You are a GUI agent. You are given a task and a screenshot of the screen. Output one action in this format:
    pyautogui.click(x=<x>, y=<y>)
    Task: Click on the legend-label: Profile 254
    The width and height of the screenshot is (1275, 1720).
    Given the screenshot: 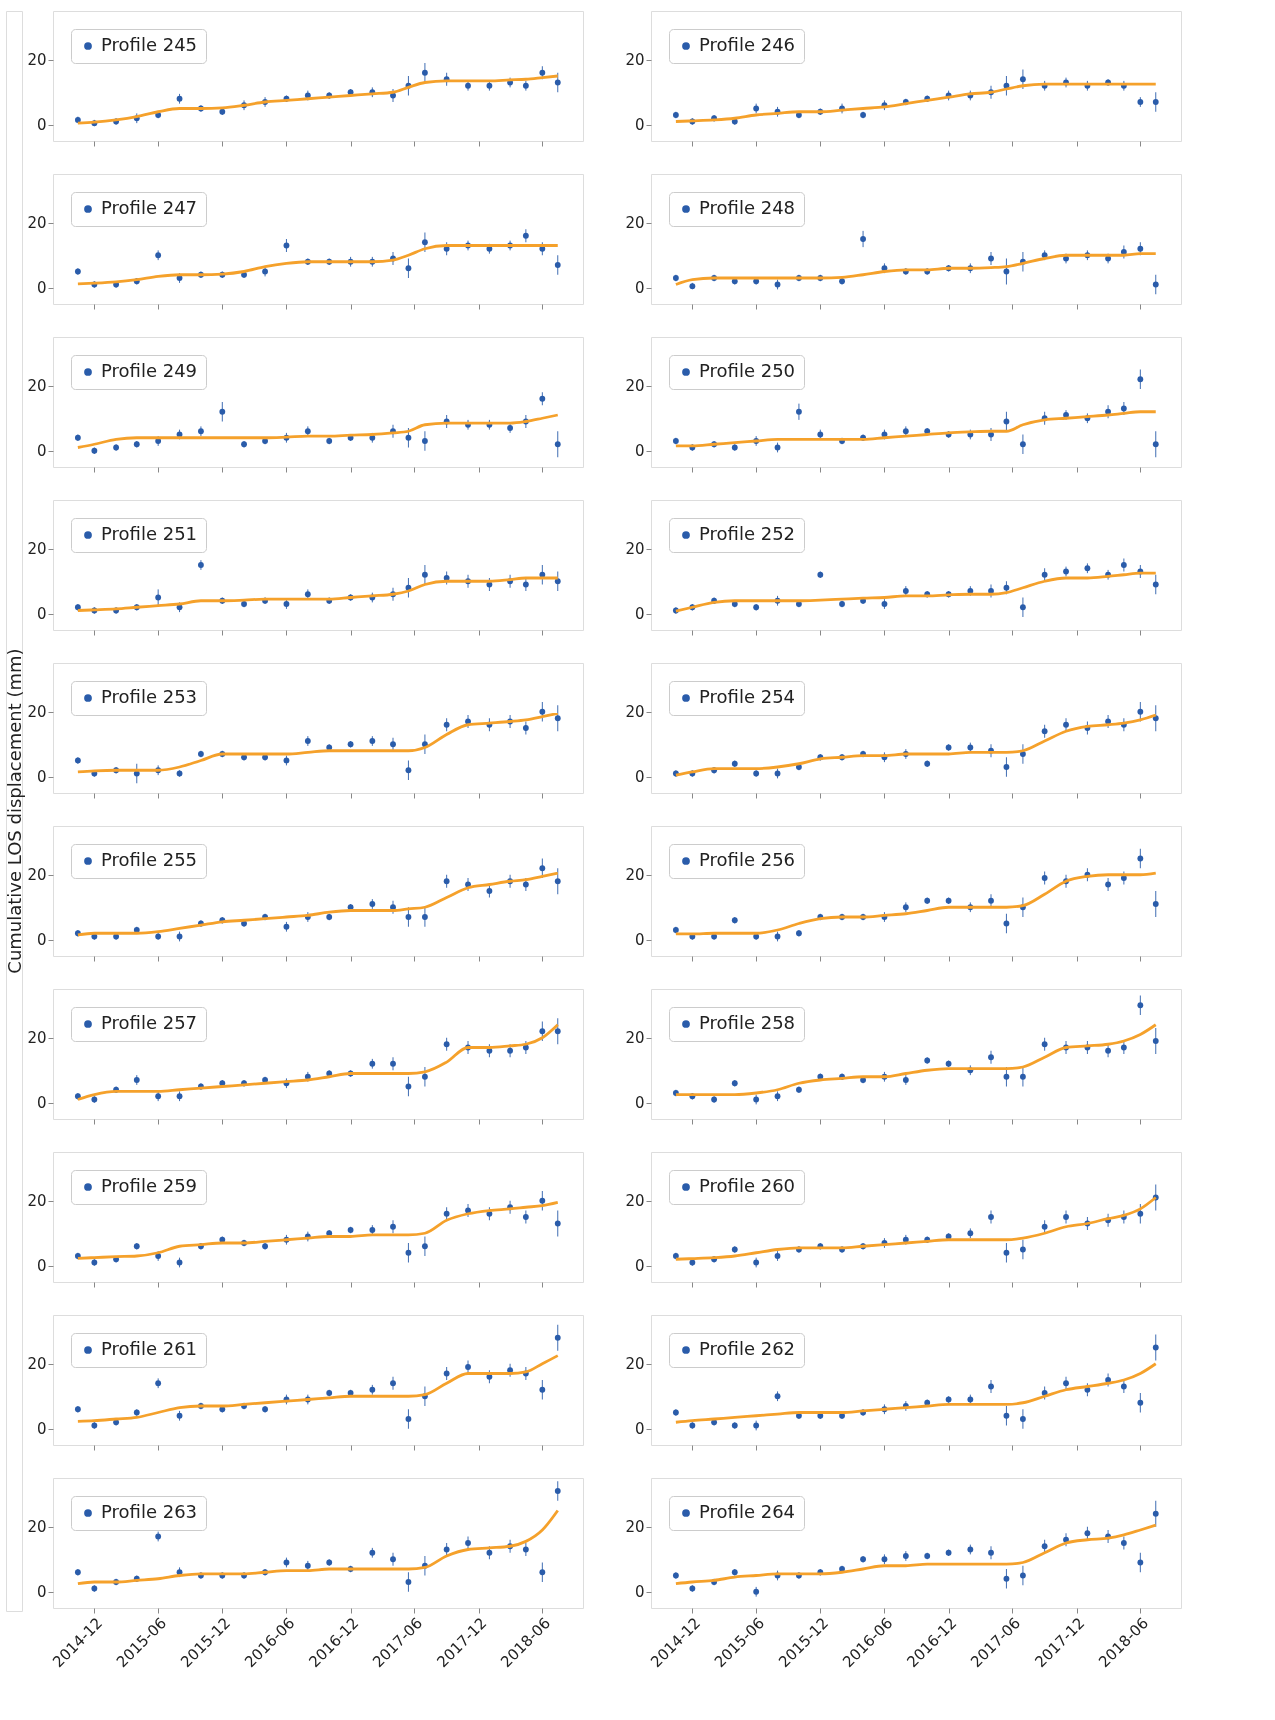 What is the action you would take?
    pyautogui.click(x=747, y=696)
    